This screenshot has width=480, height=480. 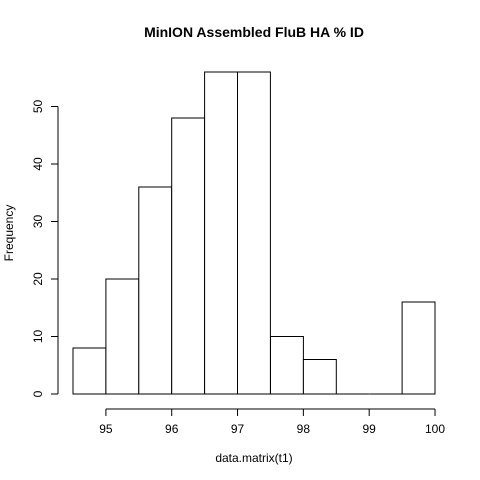 What do you see at coordinates (254, 32) in the screenshot?
I see `chart-title: MinION Assembled FluB HA % ID` at bounding box center [254, 32].